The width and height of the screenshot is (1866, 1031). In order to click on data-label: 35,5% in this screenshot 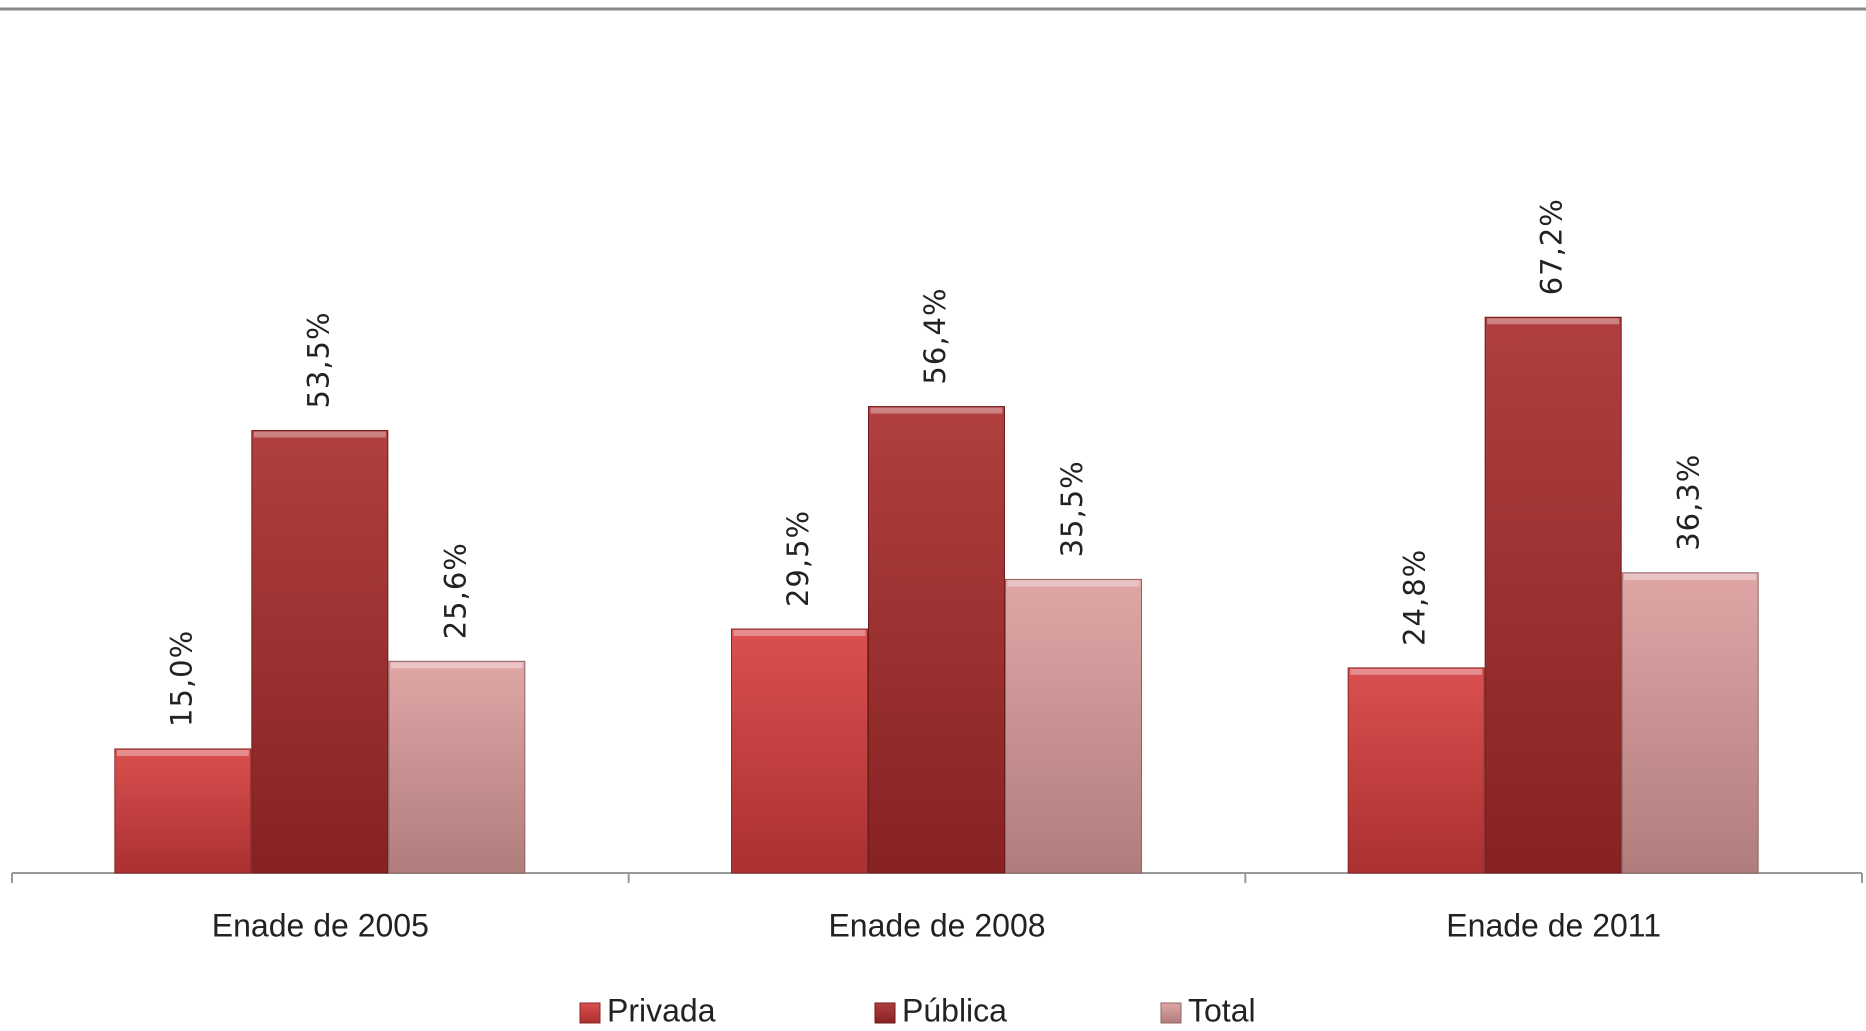, I will do `click(1072, 508)`.